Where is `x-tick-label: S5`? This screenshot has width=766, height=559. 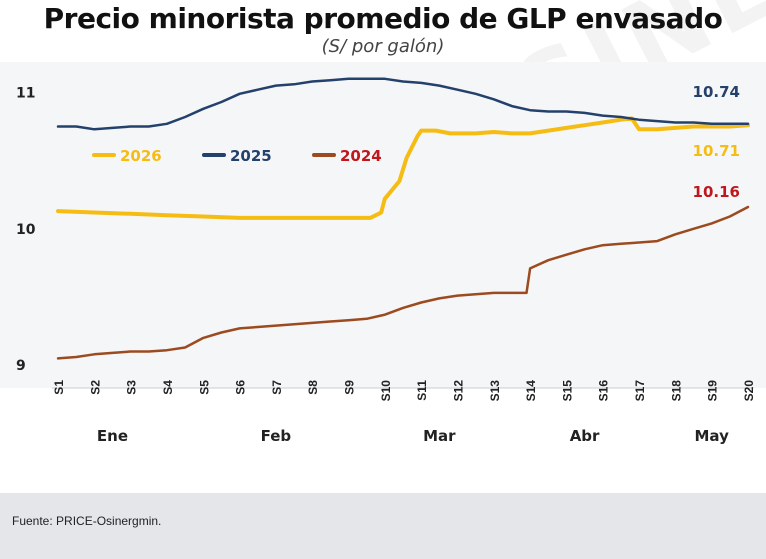
x-tick-label: S5 is located at coordinates (204, 387).